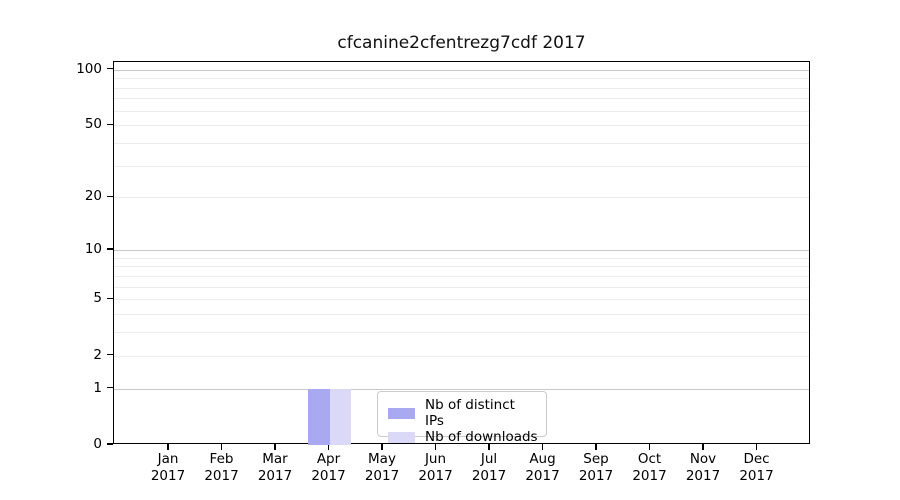  Describe the element at coordinates (93, 249) in the screenshot. I see `y-tick-label: 10` at that location.